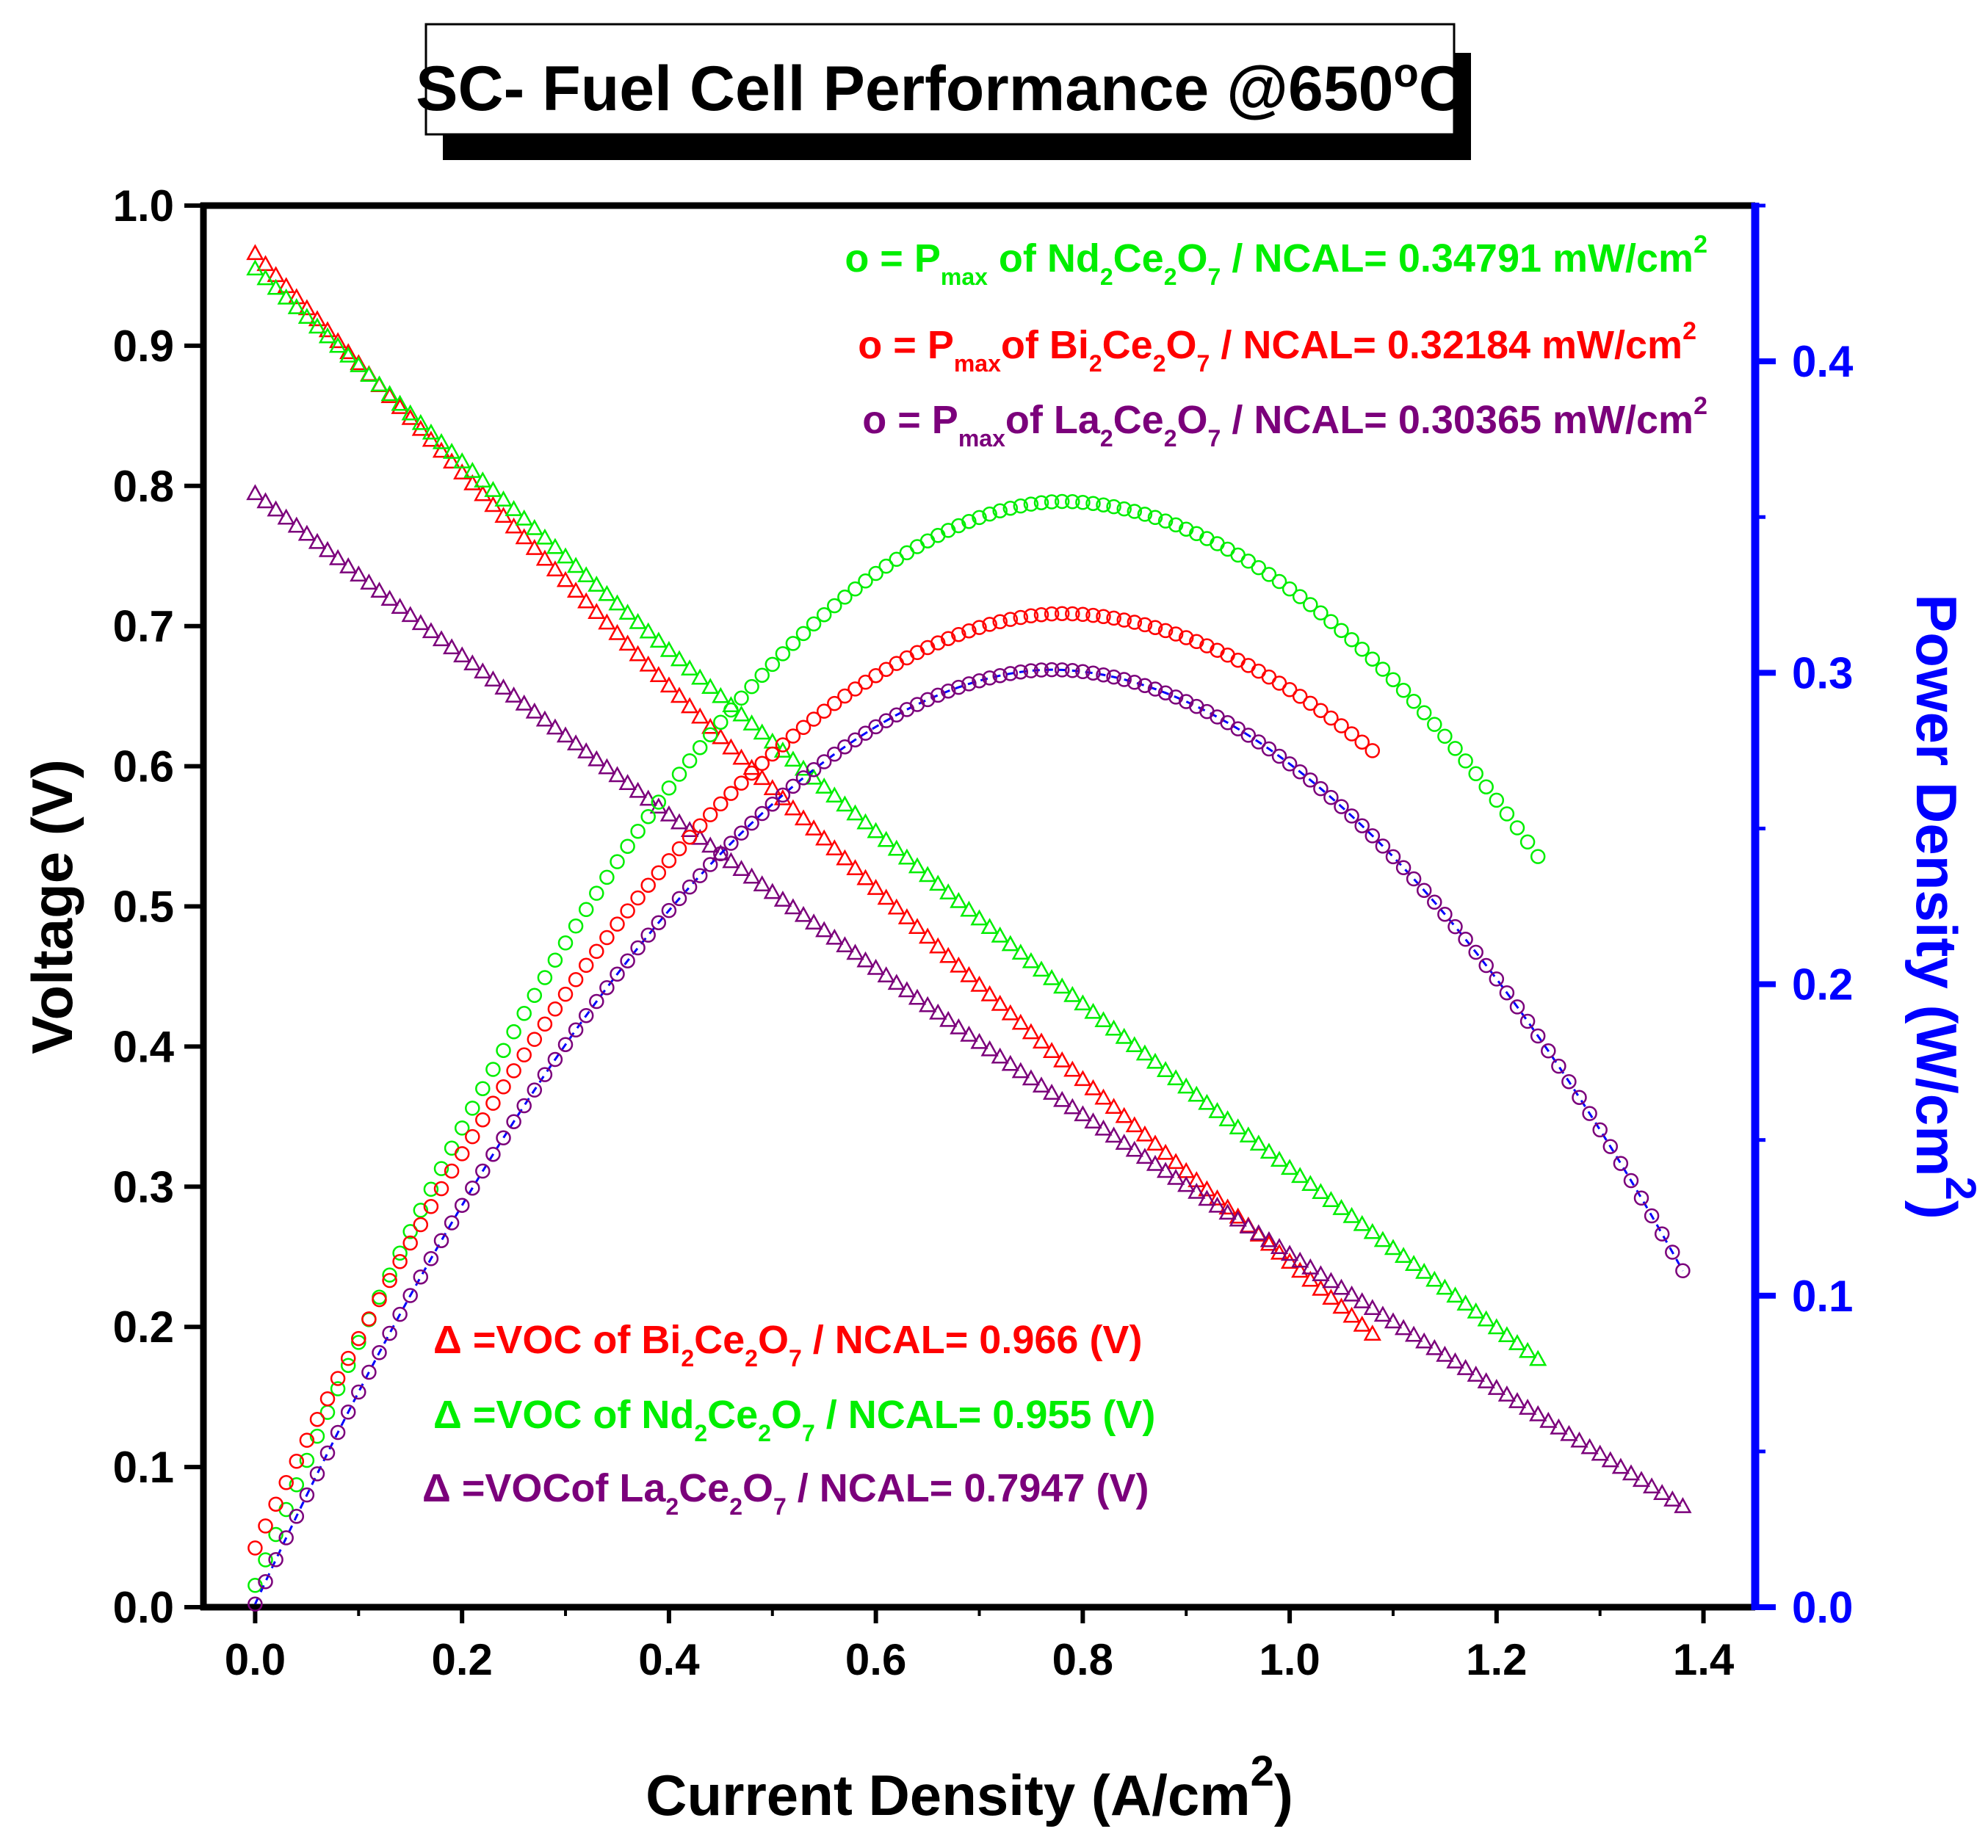 The width and height of the screenshot is (1988, 1848). What do you see at coordinates (876, 1659) in the screenshot?
I see `x-tick-label: 0.6` at bounding box center [876, 1659].